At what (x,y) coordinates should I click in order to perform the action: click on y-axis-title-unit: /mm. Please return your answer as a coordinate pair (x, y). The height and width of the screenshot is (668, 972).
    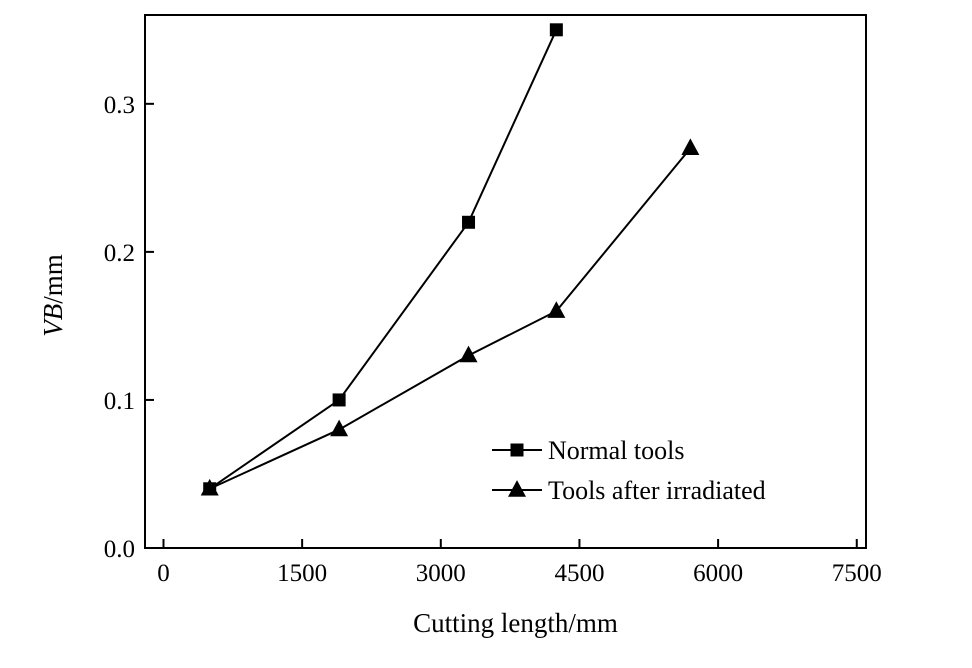
    Looking at the image, I should click on (53, 279).